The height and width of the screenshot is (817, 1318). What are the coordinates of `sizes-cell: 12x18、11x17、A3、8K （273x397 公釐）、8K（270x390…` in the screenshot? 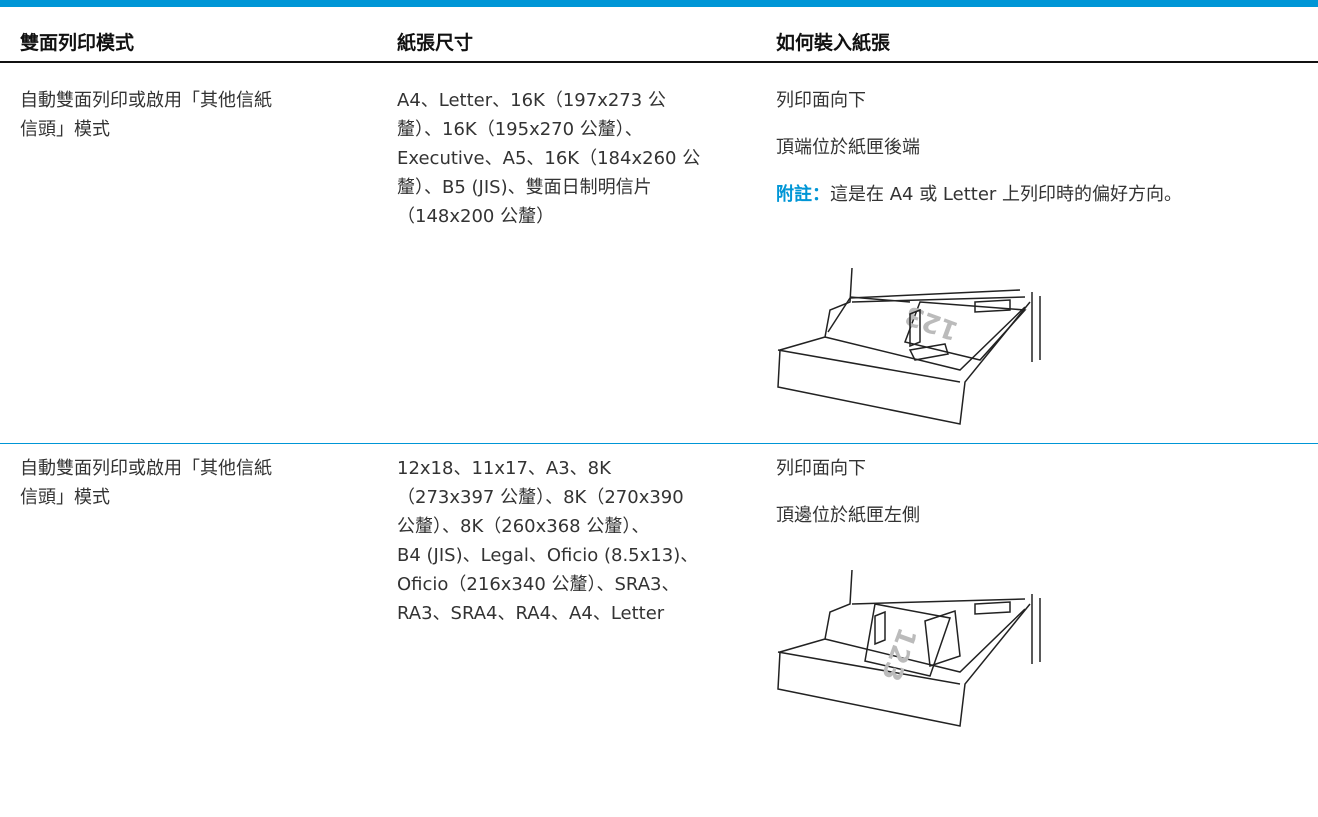 It's located at (547, 541).